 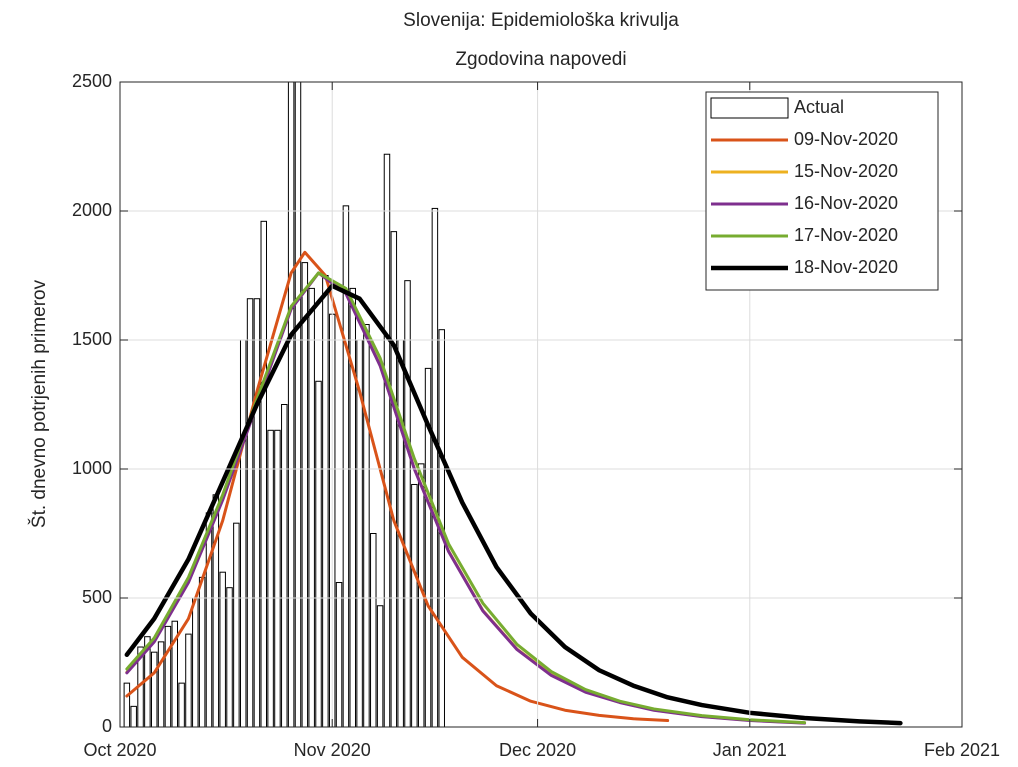 I want to click on y-tick-label: 1000, so click(x=92, y=468).